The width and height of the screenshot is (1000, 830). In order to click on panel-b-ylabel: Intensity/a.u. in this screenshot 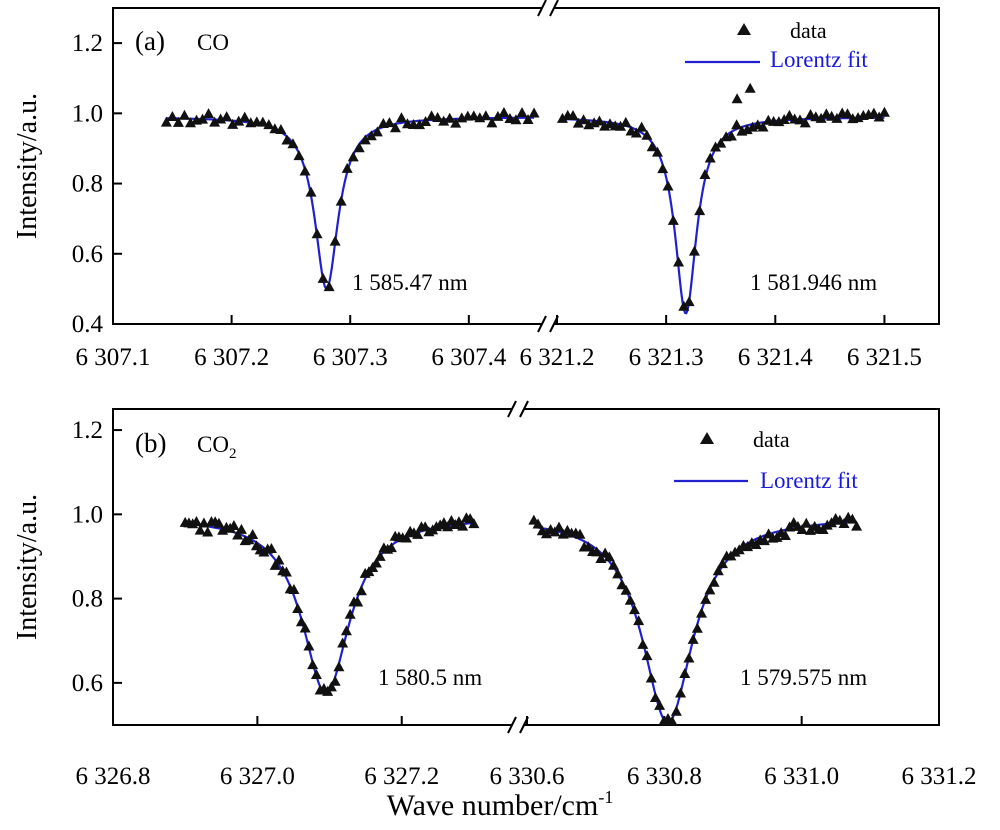, I will do `click(27, 567)`.